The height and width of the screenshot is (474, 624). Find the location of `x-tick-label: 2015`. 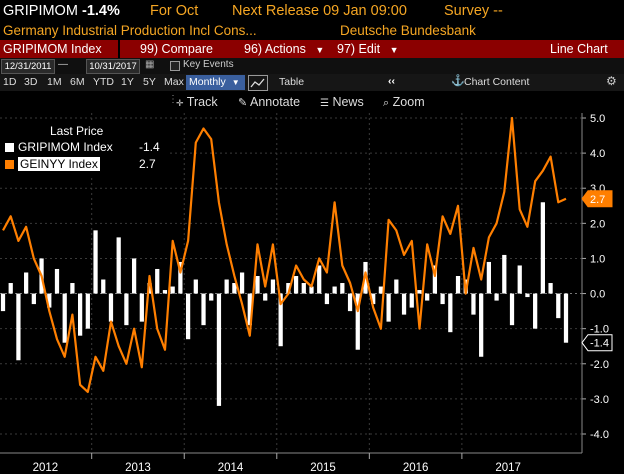

x-tick-label: 2015 is located at coordinates (323, 468).